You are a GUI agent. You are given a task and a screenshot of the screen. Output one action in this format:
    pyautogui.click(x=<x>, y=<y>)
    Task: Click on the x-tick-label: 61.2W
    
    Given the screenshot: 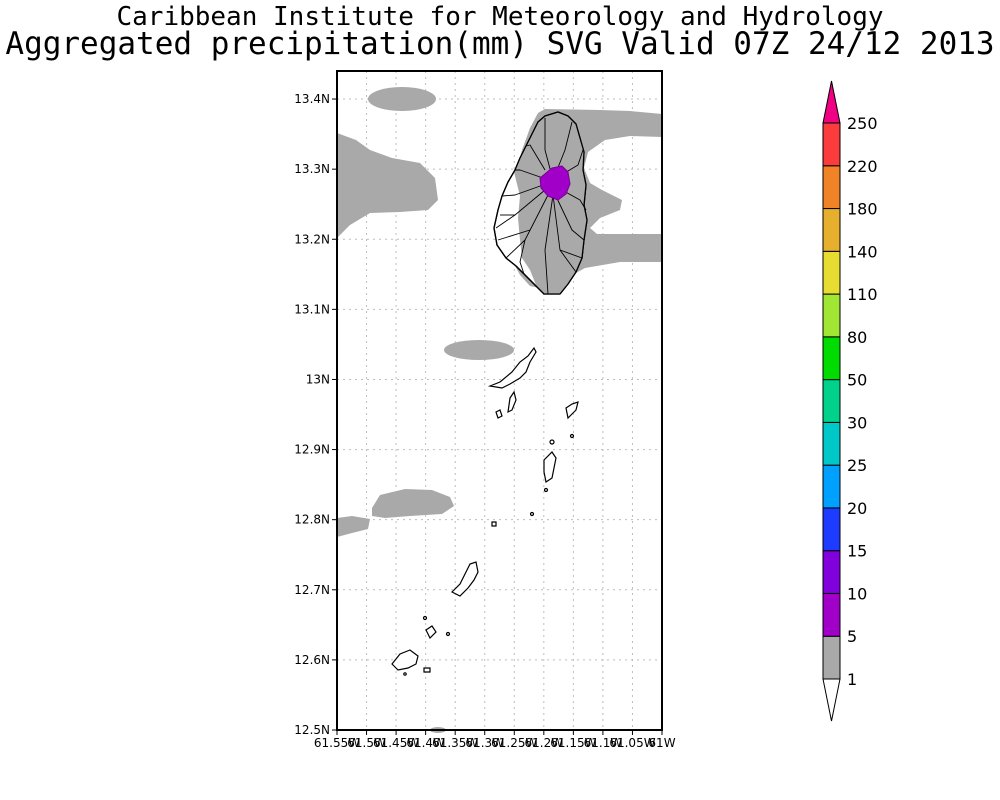 What is the action you would take?
    pyautogui.click(x=544, y=743)
    